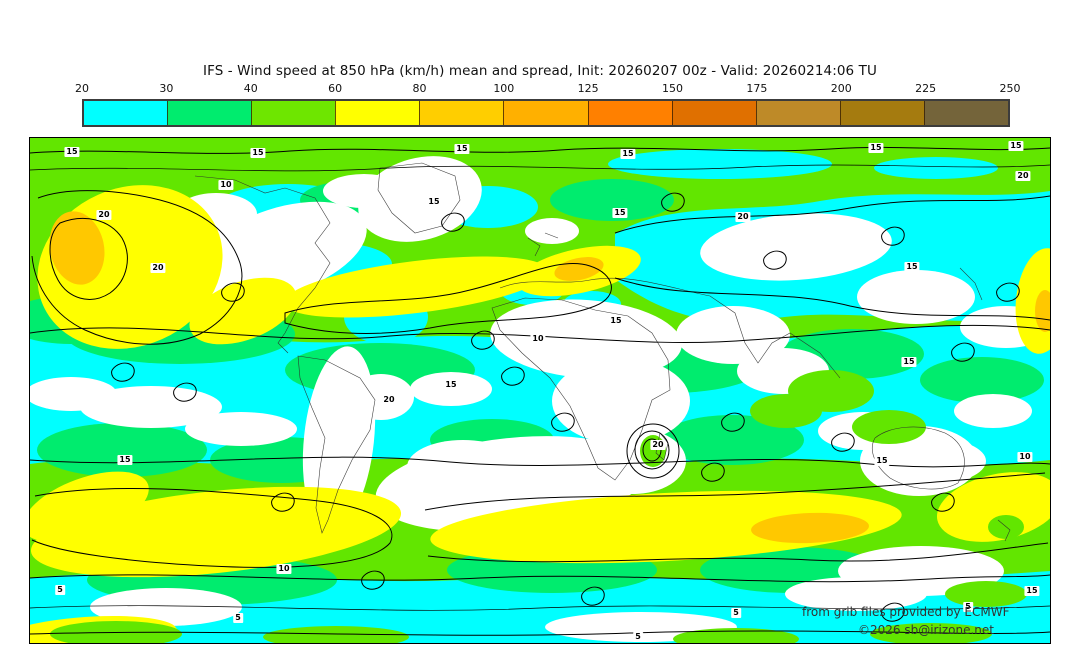 This screenshot has height=658, width=1080. Describe the element at coordinates (1010, 88) in the screenshot. I see `colorbar-tick: 250` at that location.